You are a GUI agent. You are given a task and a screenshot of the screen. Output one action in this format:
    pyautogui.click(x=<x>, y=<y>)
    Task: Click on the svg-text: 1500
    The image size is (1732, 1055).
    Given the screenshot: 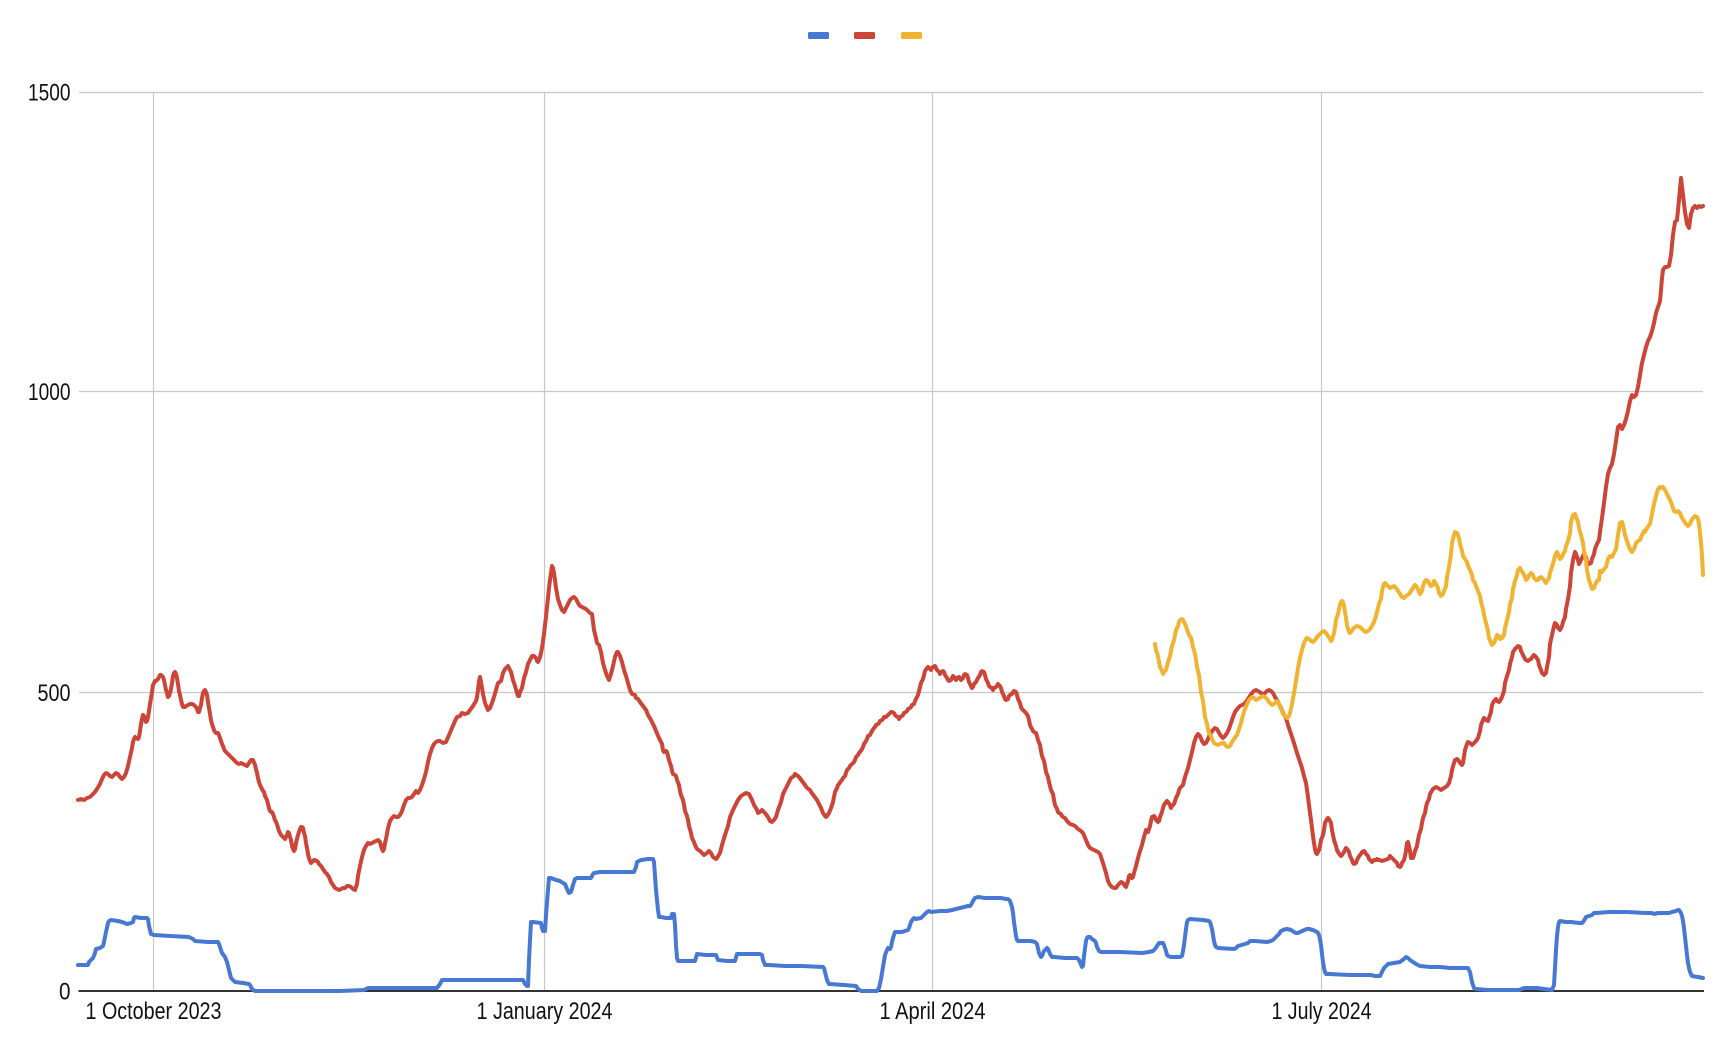 What is the action you would take?
    pyautogui.click(x=49, y=93)
    